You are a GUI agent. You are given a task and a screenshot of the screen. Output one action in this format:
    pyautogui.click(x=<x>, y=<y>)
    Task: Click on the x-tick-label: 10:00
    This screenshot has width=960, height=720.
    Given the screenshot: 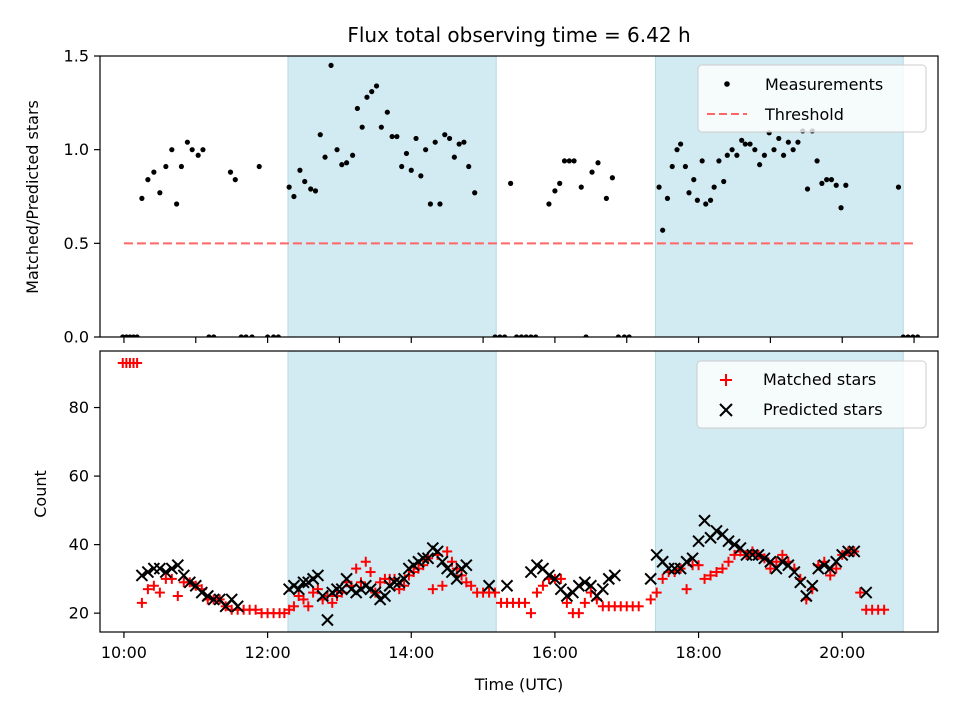 What is the action you would take?
    pyautogui.click(x=124, y=652)
    